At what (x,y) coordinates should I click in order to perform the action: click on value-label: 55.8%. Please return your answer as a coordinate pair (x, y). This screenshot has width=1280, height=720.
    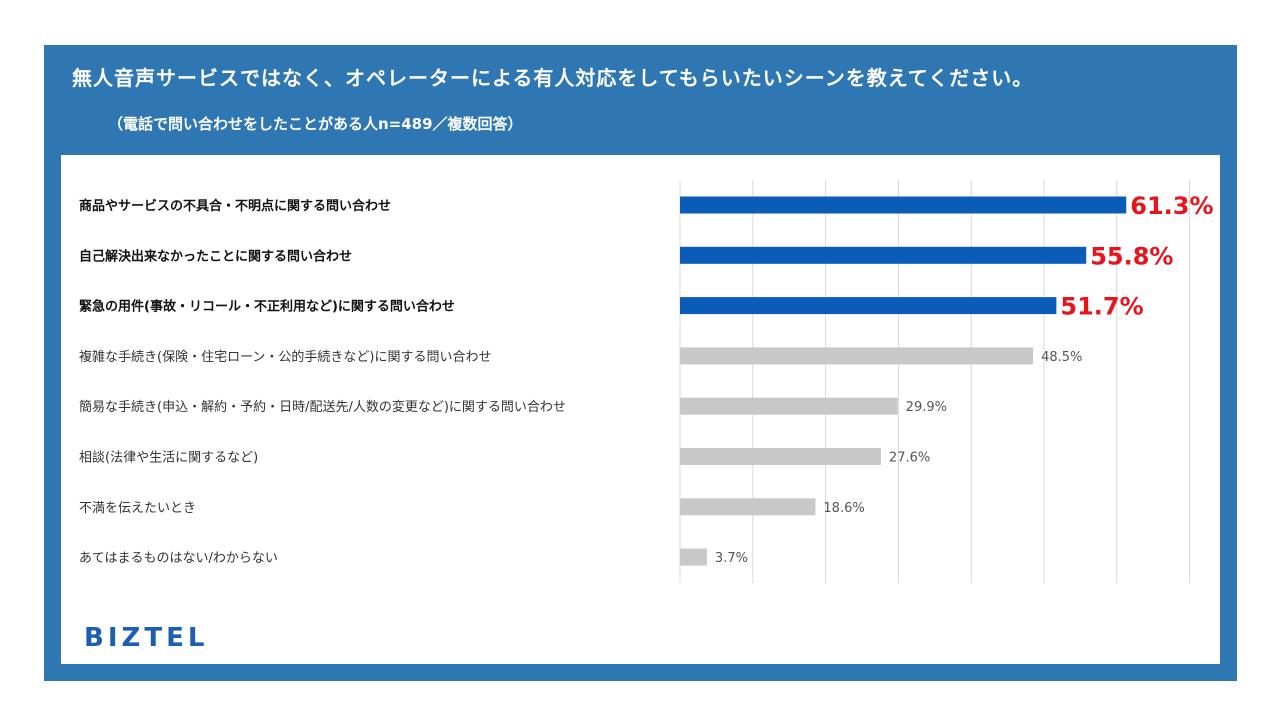
    Looking at the image, I should click on (1131, 256).